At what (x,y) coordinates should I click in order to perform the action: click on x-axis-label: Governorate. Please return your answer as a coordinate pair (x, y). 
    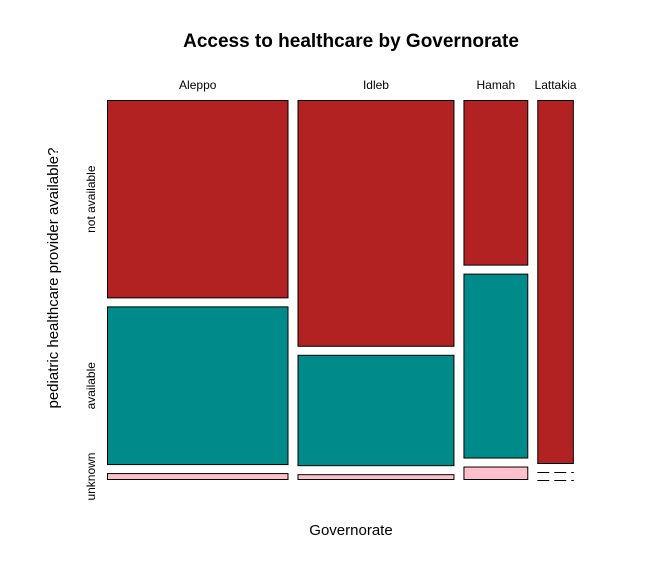
    Looking at the image, I should click on (350, 530).